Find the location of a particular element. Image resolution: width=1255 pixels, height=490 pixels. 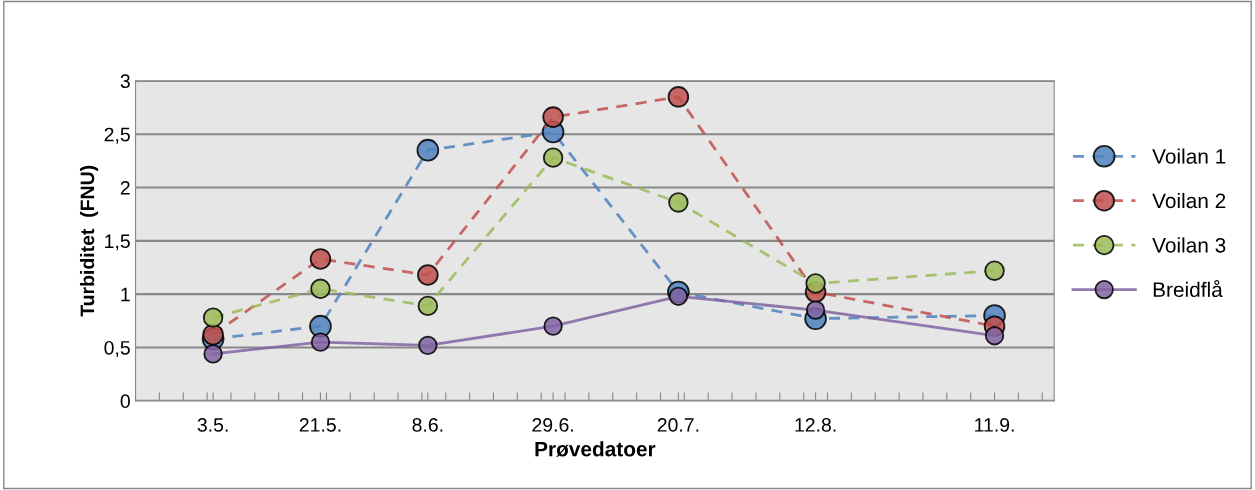

y-axis-title: Turbiditet (FNU) is located at coordinates (89, 241).